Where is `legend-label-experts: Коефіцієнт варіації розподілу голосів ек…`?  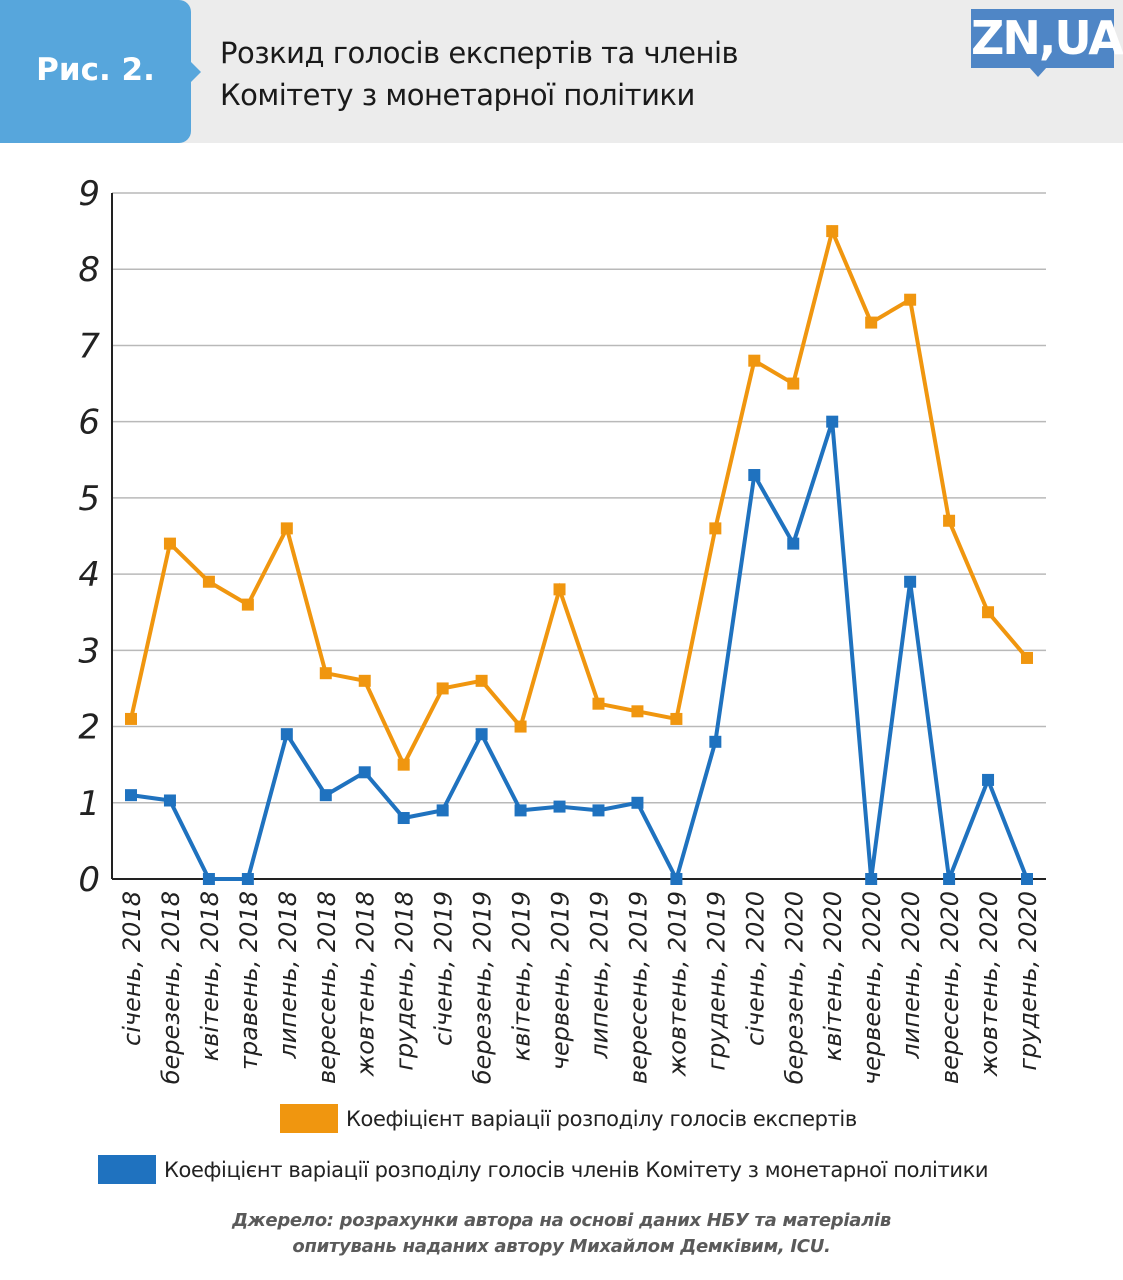 legend-label-experts: Коефіцієнт варіації розподілу голосів ек… is located at coordinates (601, 1118).